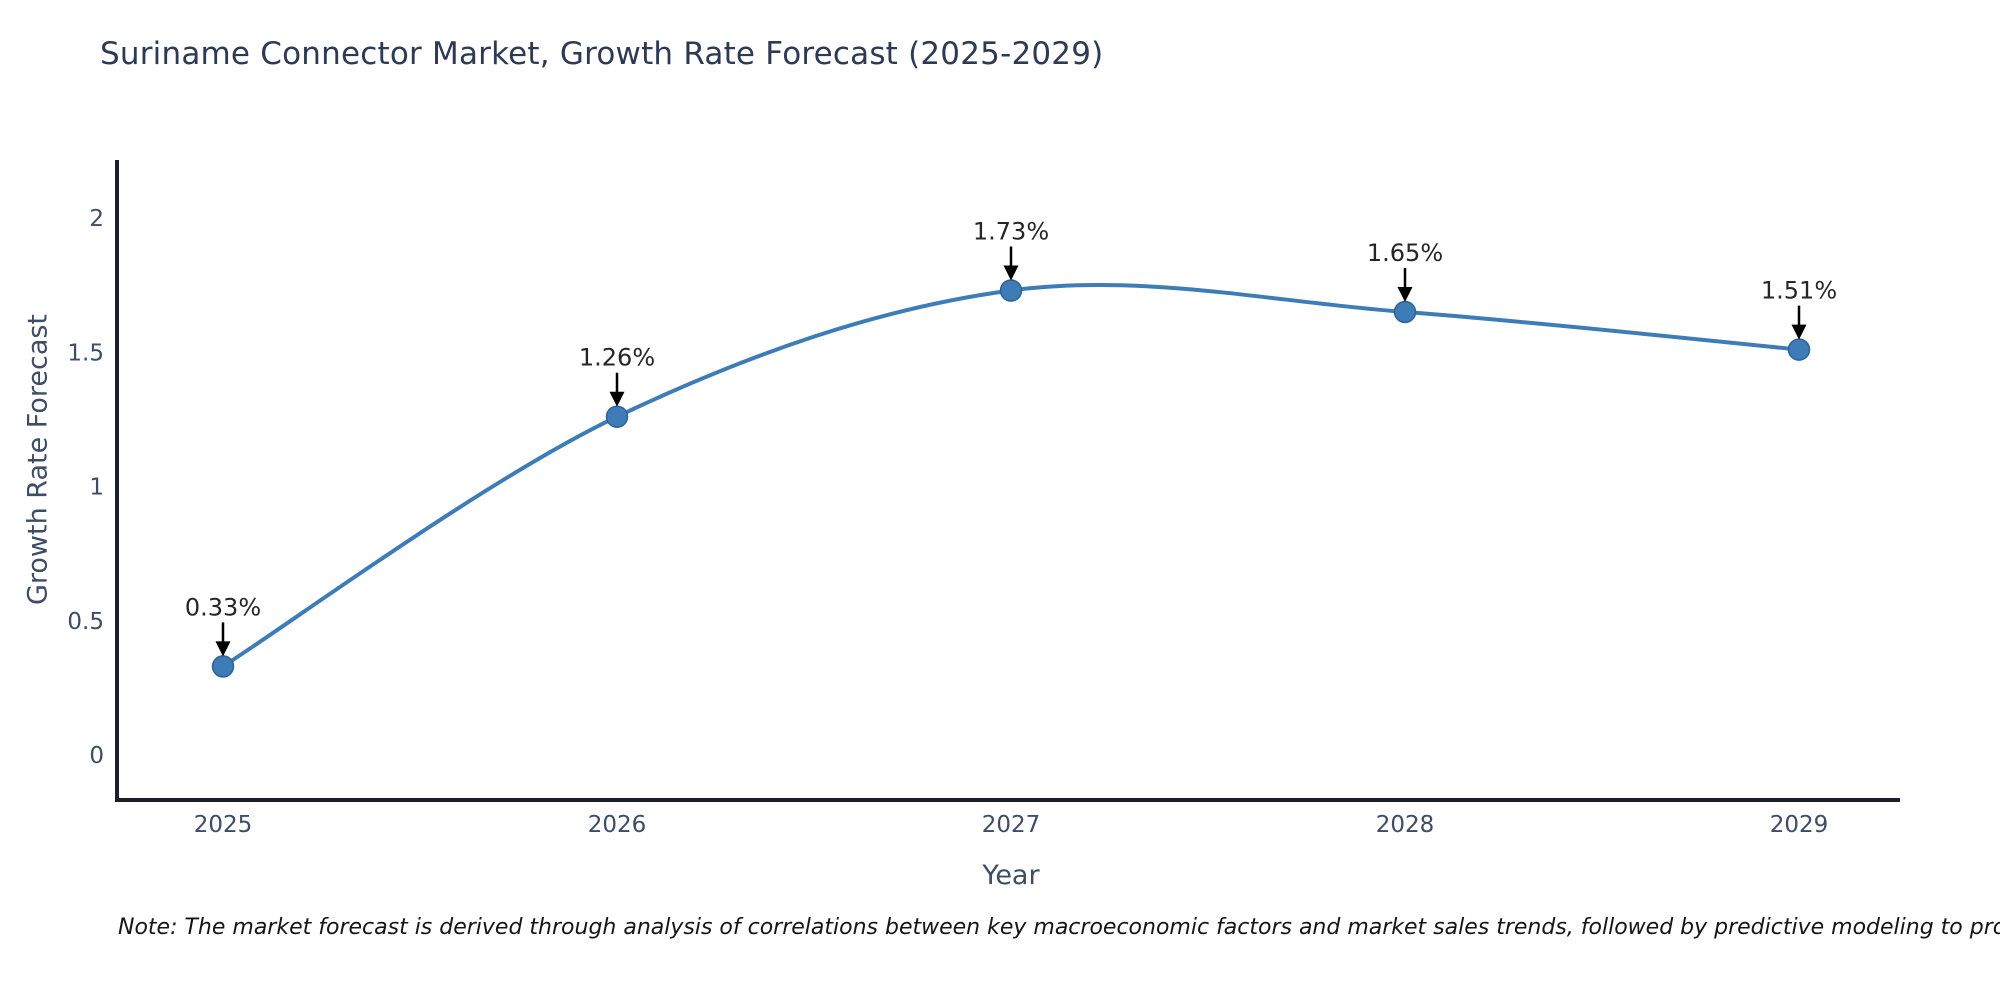  Describe the element at coordinates (617, 825) in the screenshot. I see `x-tick-label: 2026` at that location.